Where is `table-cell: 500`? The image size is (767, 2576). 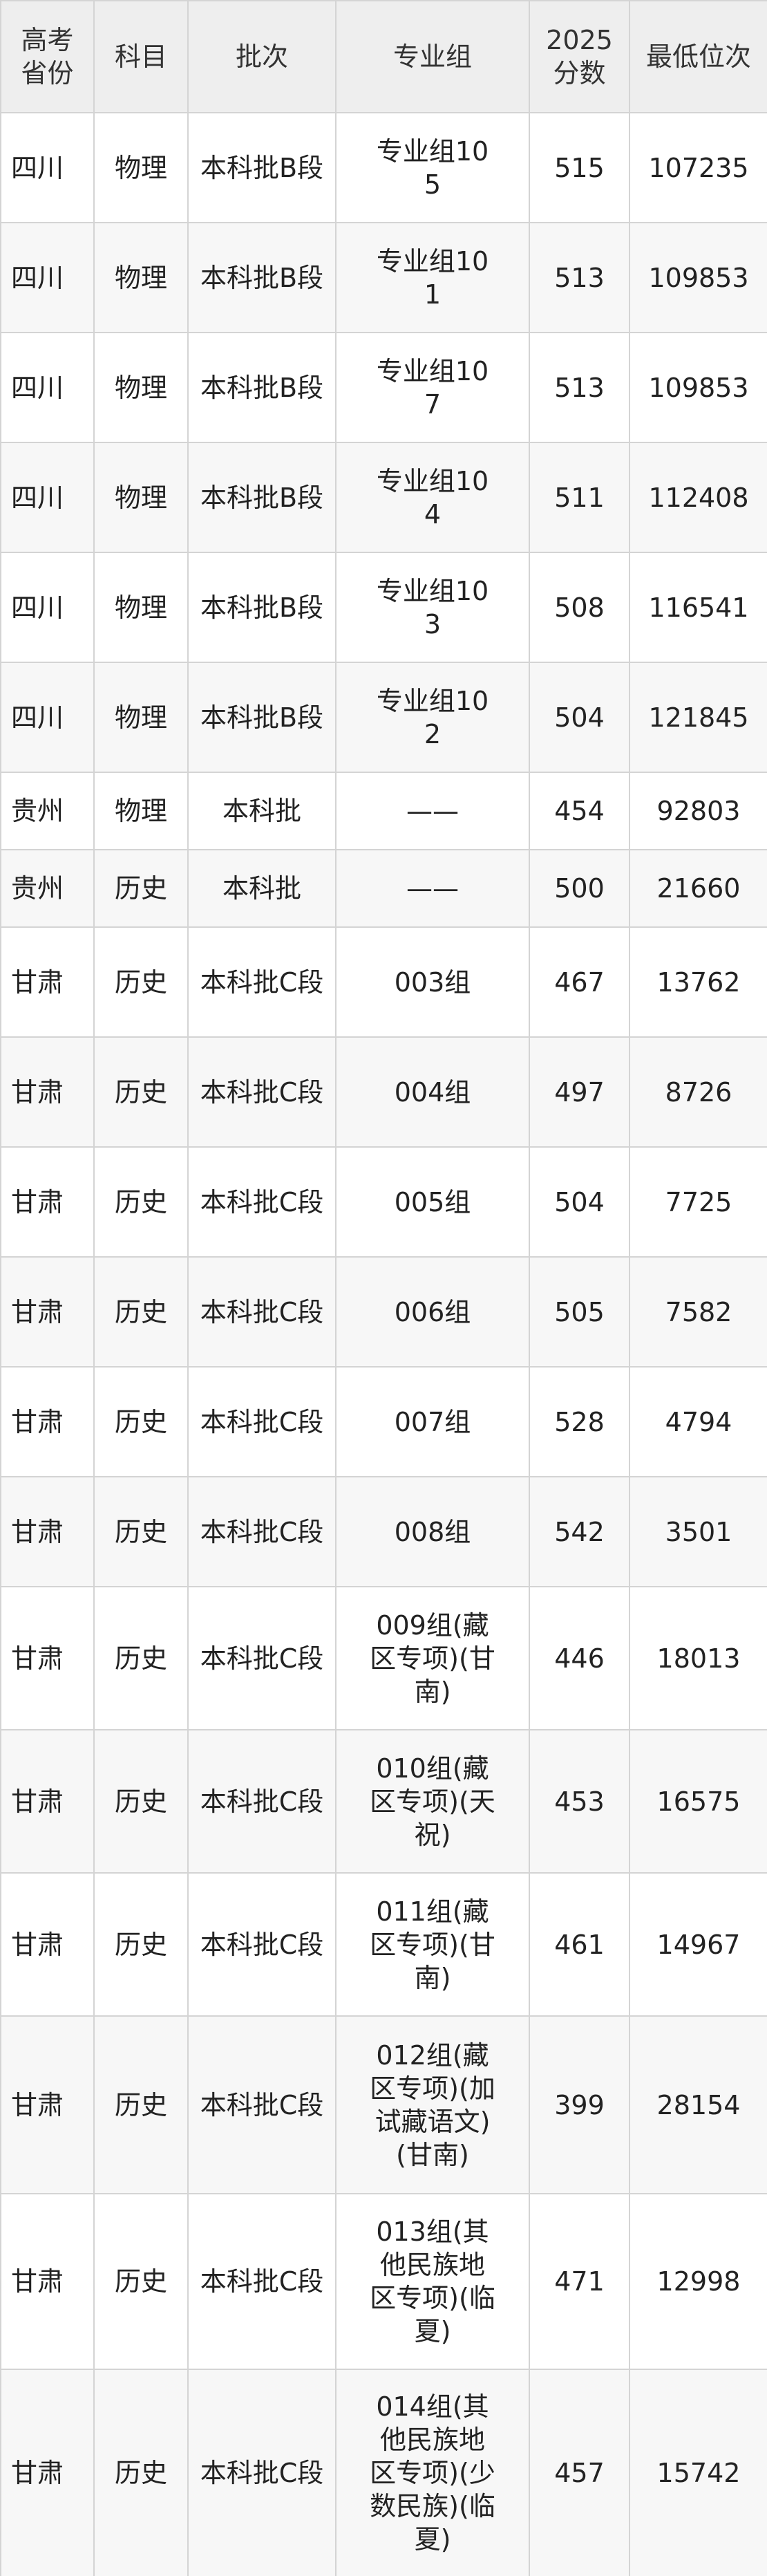
table-cell: 500 is located at coordinates (579, 888).